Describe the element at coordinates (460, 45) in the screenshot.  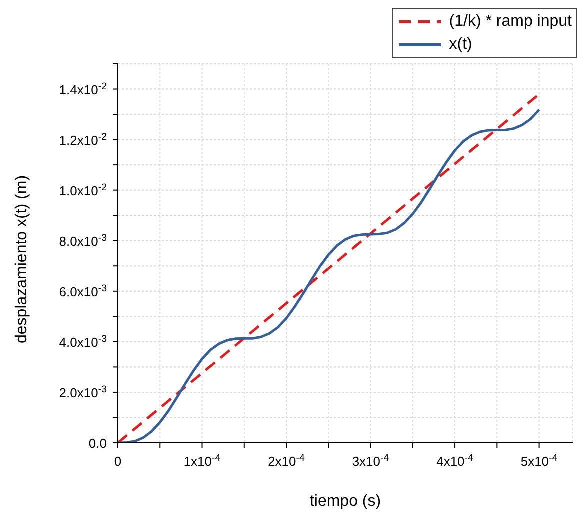
I see `legend-label: x(t)` at that location.